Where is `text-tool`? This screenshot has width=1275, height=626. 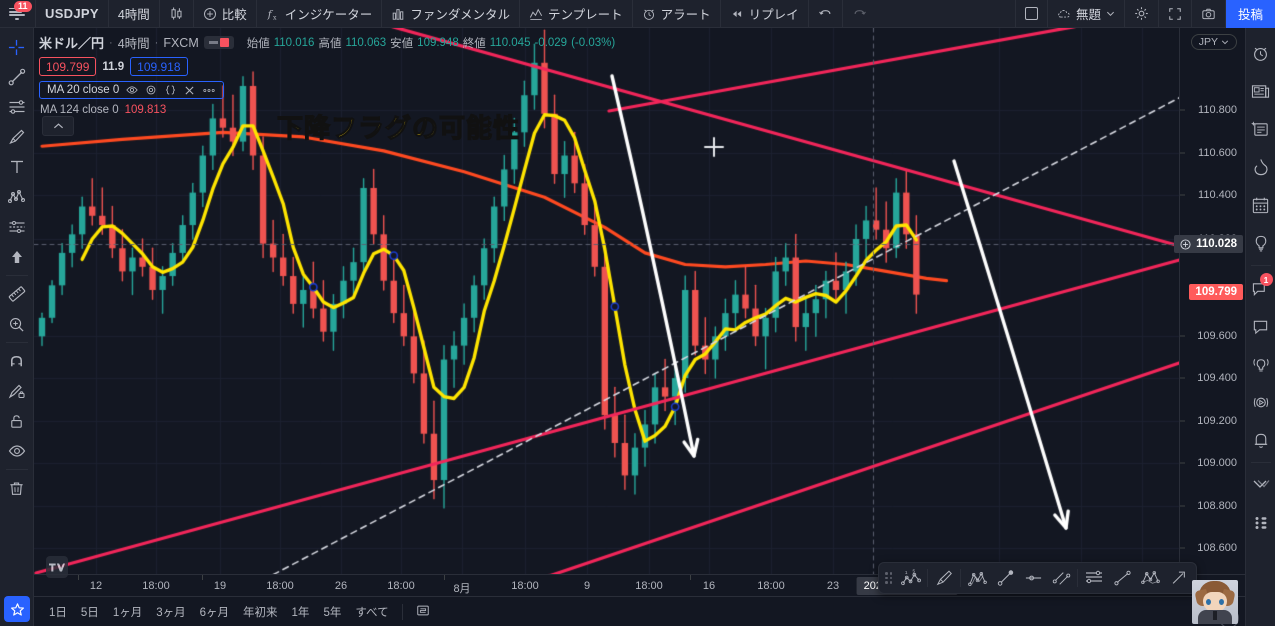
text-tool is located at coordinates (17, 167).